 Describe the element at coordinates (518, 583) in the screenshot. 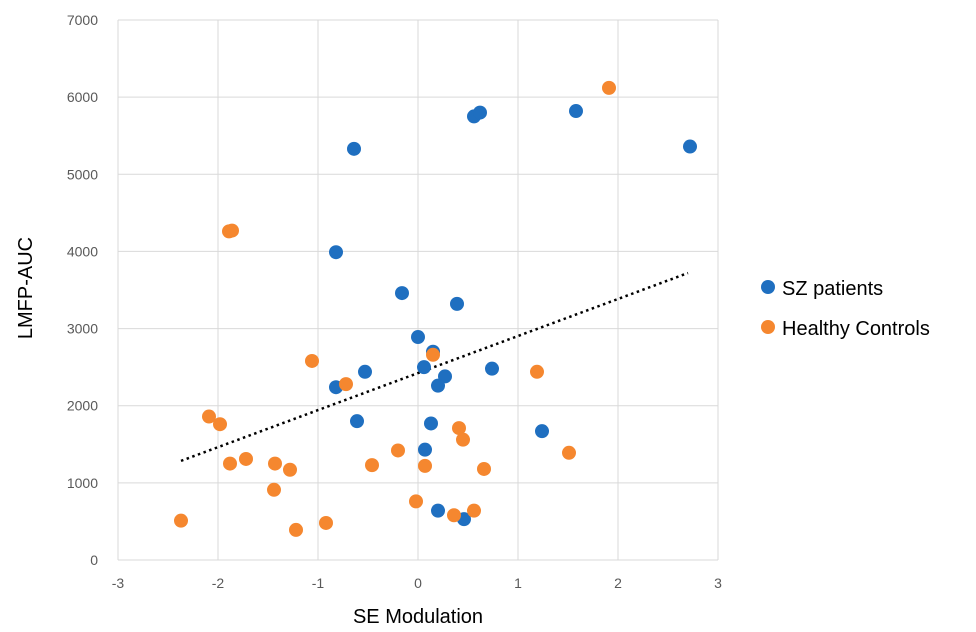

I see `x-tick-label: 1` at that location.